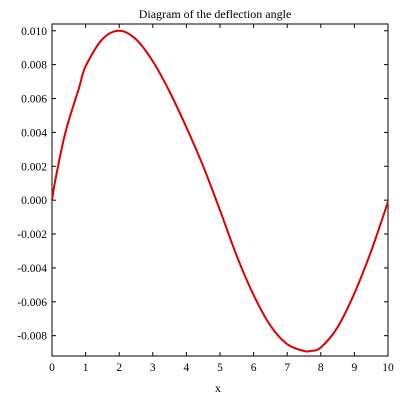 This screenshot has height=405, width=400. Describe the element at coordinates (32, 337) in the screenshot. I see `y-tick-label-0: -0.008` at that location.